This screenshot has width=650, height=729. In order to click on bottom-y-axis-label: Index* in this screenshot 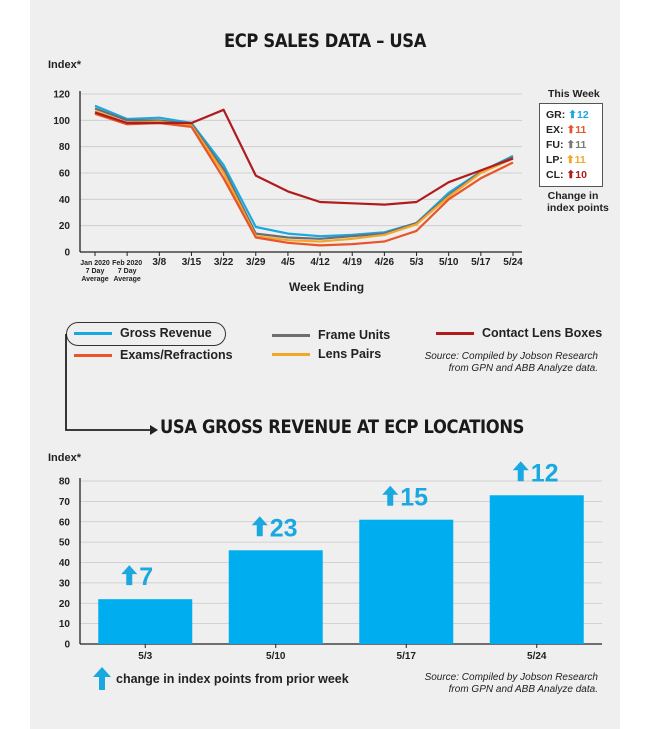, I will do `click(65, 458)`.